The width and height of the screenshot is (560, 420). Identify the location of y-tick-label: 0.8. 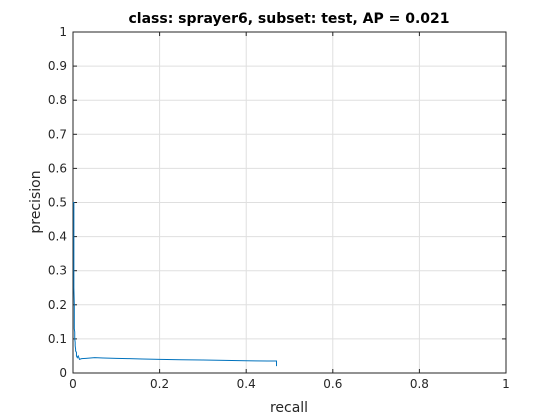
(57, 100).